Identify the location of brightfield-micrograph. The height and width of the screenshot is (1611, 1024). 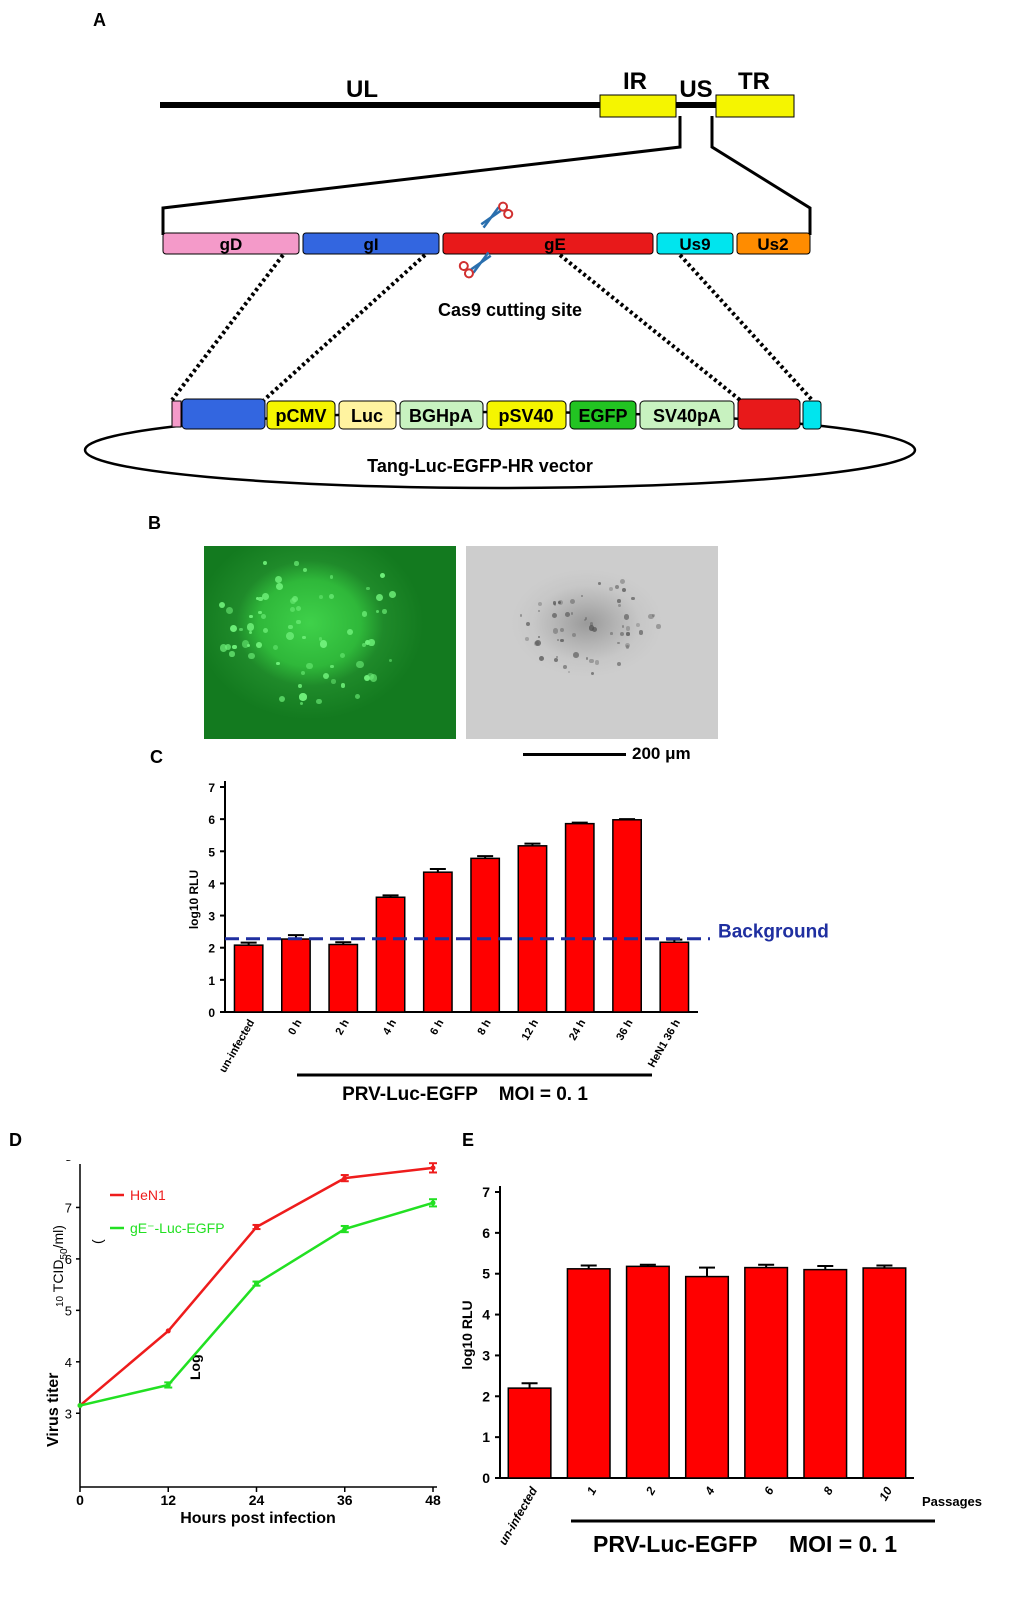
(592, 642).